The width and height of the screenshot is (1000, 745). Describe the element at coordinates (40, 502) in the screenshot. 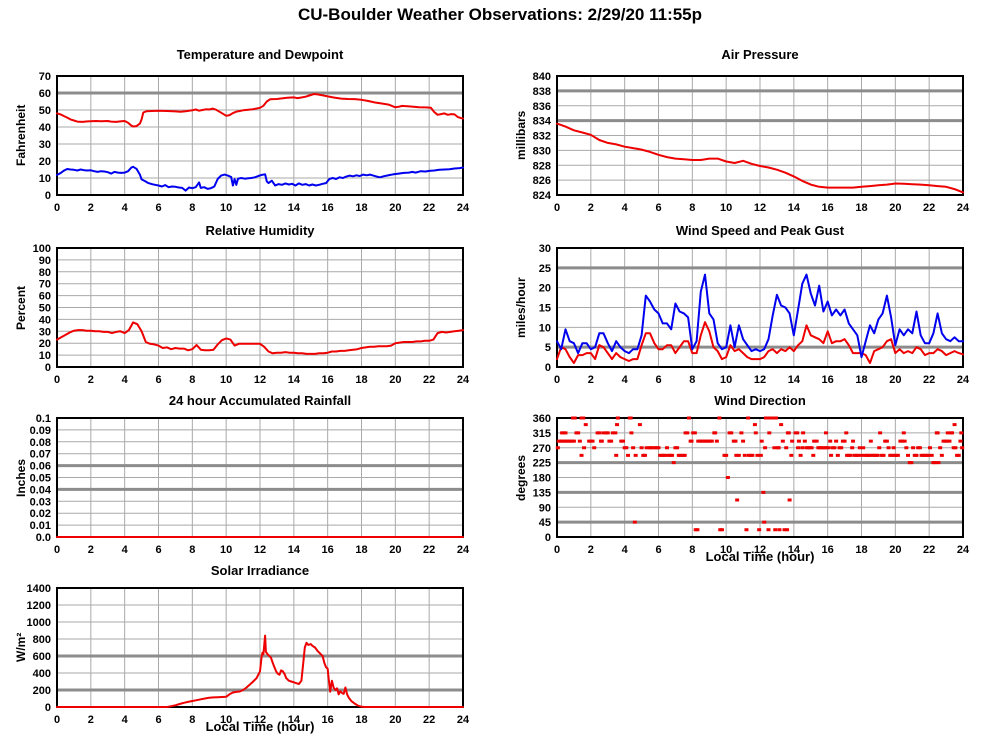

I see `y-tick-label: 0.03` at that location.